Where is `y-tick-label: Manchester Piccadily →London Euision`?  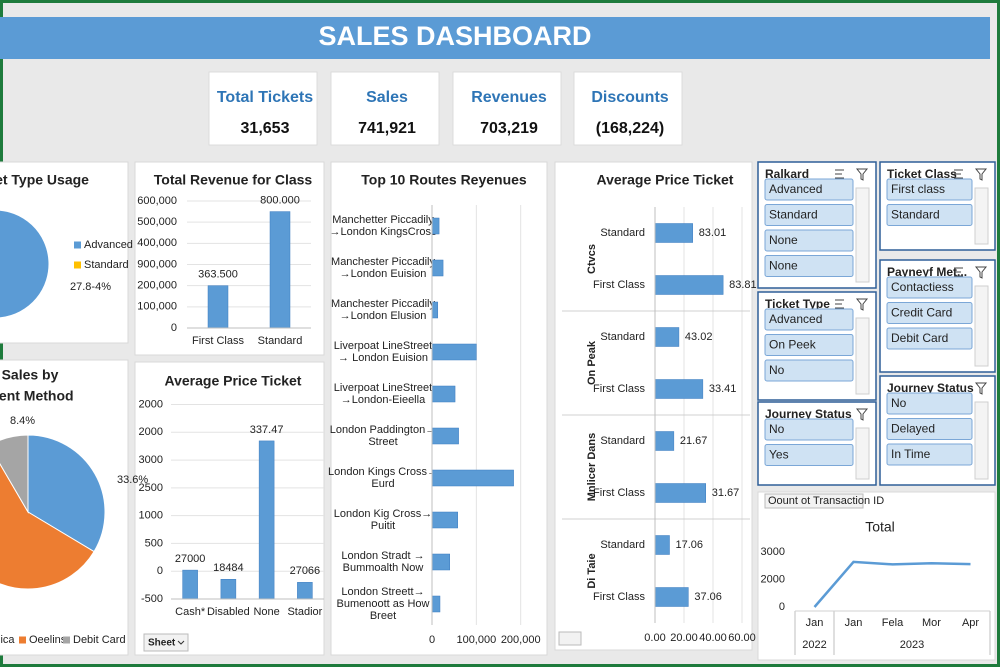 y-tick-label: Manchester Piccadily →London Euision is located at coordinates (383, 268).